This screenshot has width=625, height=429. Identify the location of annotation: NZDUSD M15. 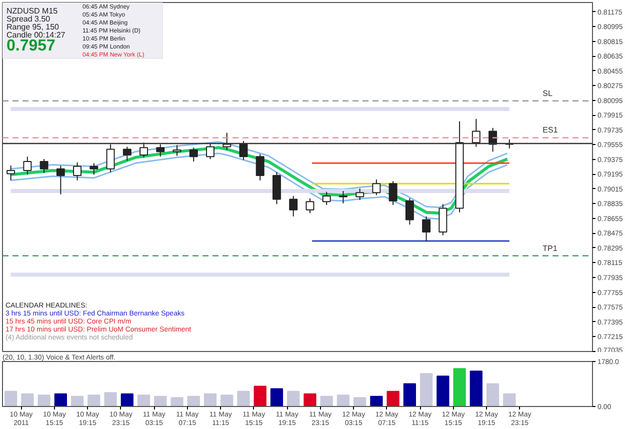
(32, 11).